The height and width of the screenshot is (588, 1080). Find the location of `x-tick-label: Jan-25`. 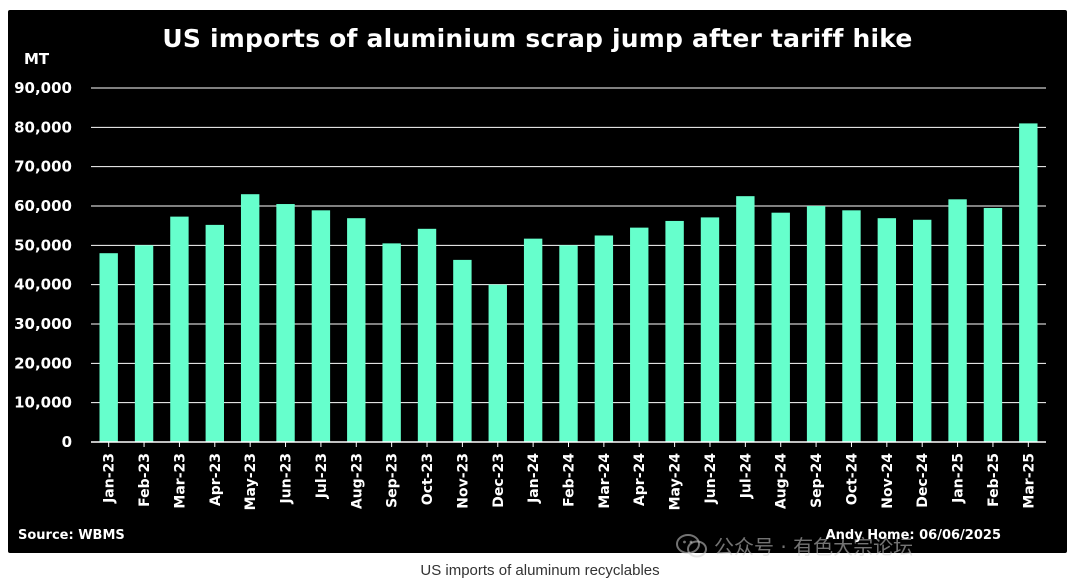

x-tick-label: Jan-25 is located at coordinates (959, 478).